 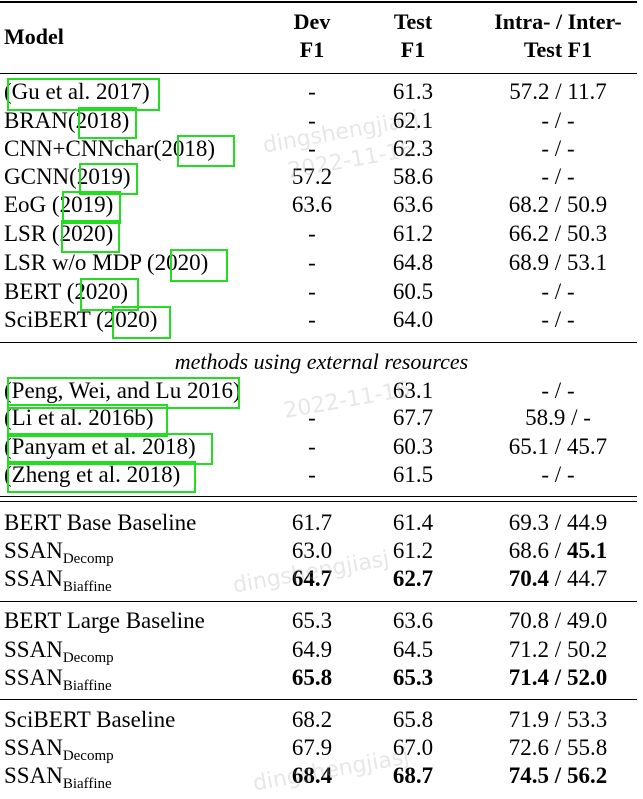 What do you see at coordinates (558, 677) in the screenshot?
I see `intra-inter-f1: 71.4 / 52.0` at bounding box center [558, 677].